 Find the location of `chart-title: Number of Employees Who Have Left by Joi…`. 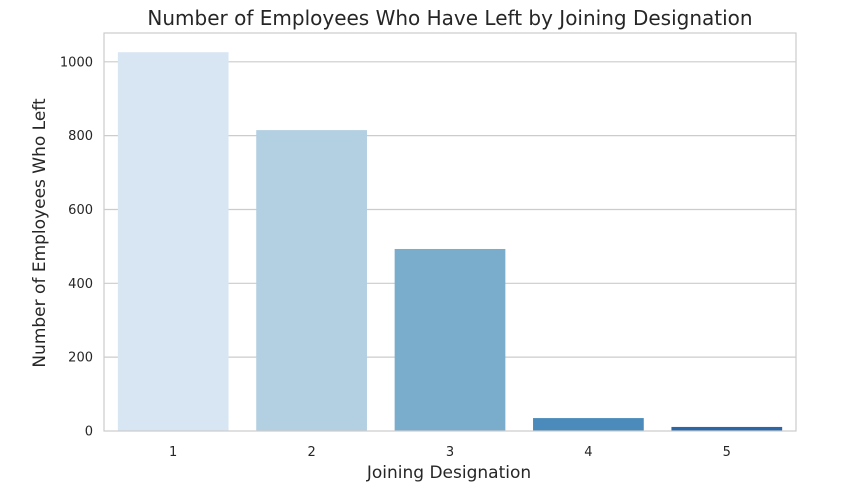

chart-title: Number of Employees Who Have Left by Joi… is located at coordinates (449, 18).